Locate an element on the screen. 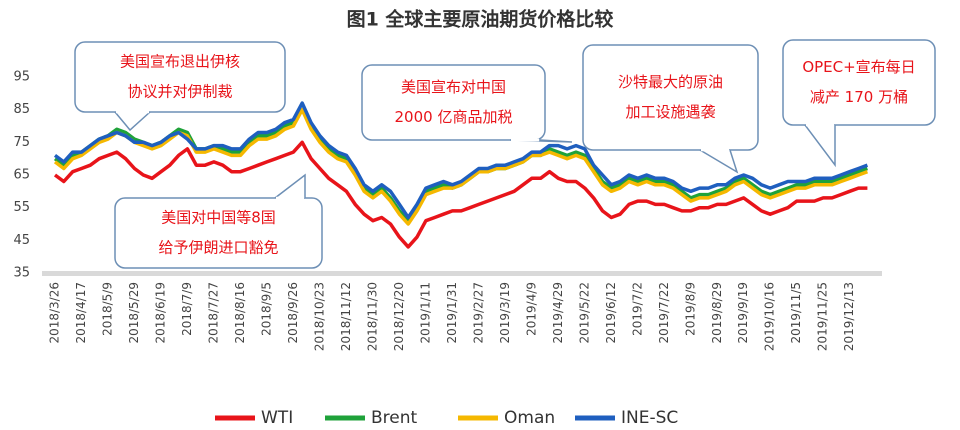 This screenshot has width=960, height=430. annotation: 2000 亿商品加税 is located at coordinates (454, 117).